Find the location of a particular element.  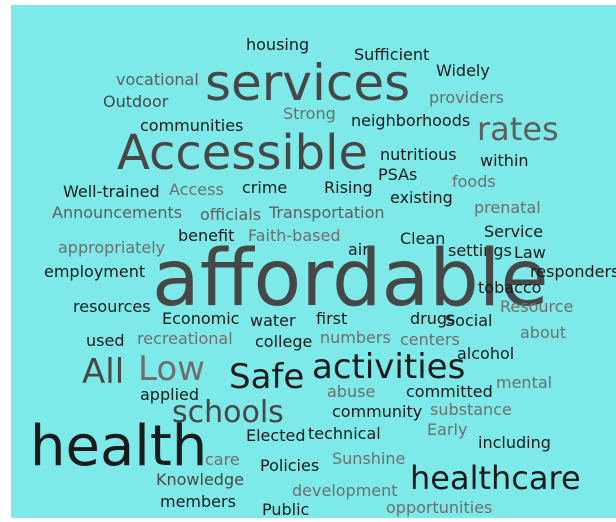

word-resources: resources is located at coordinates (112, 306).